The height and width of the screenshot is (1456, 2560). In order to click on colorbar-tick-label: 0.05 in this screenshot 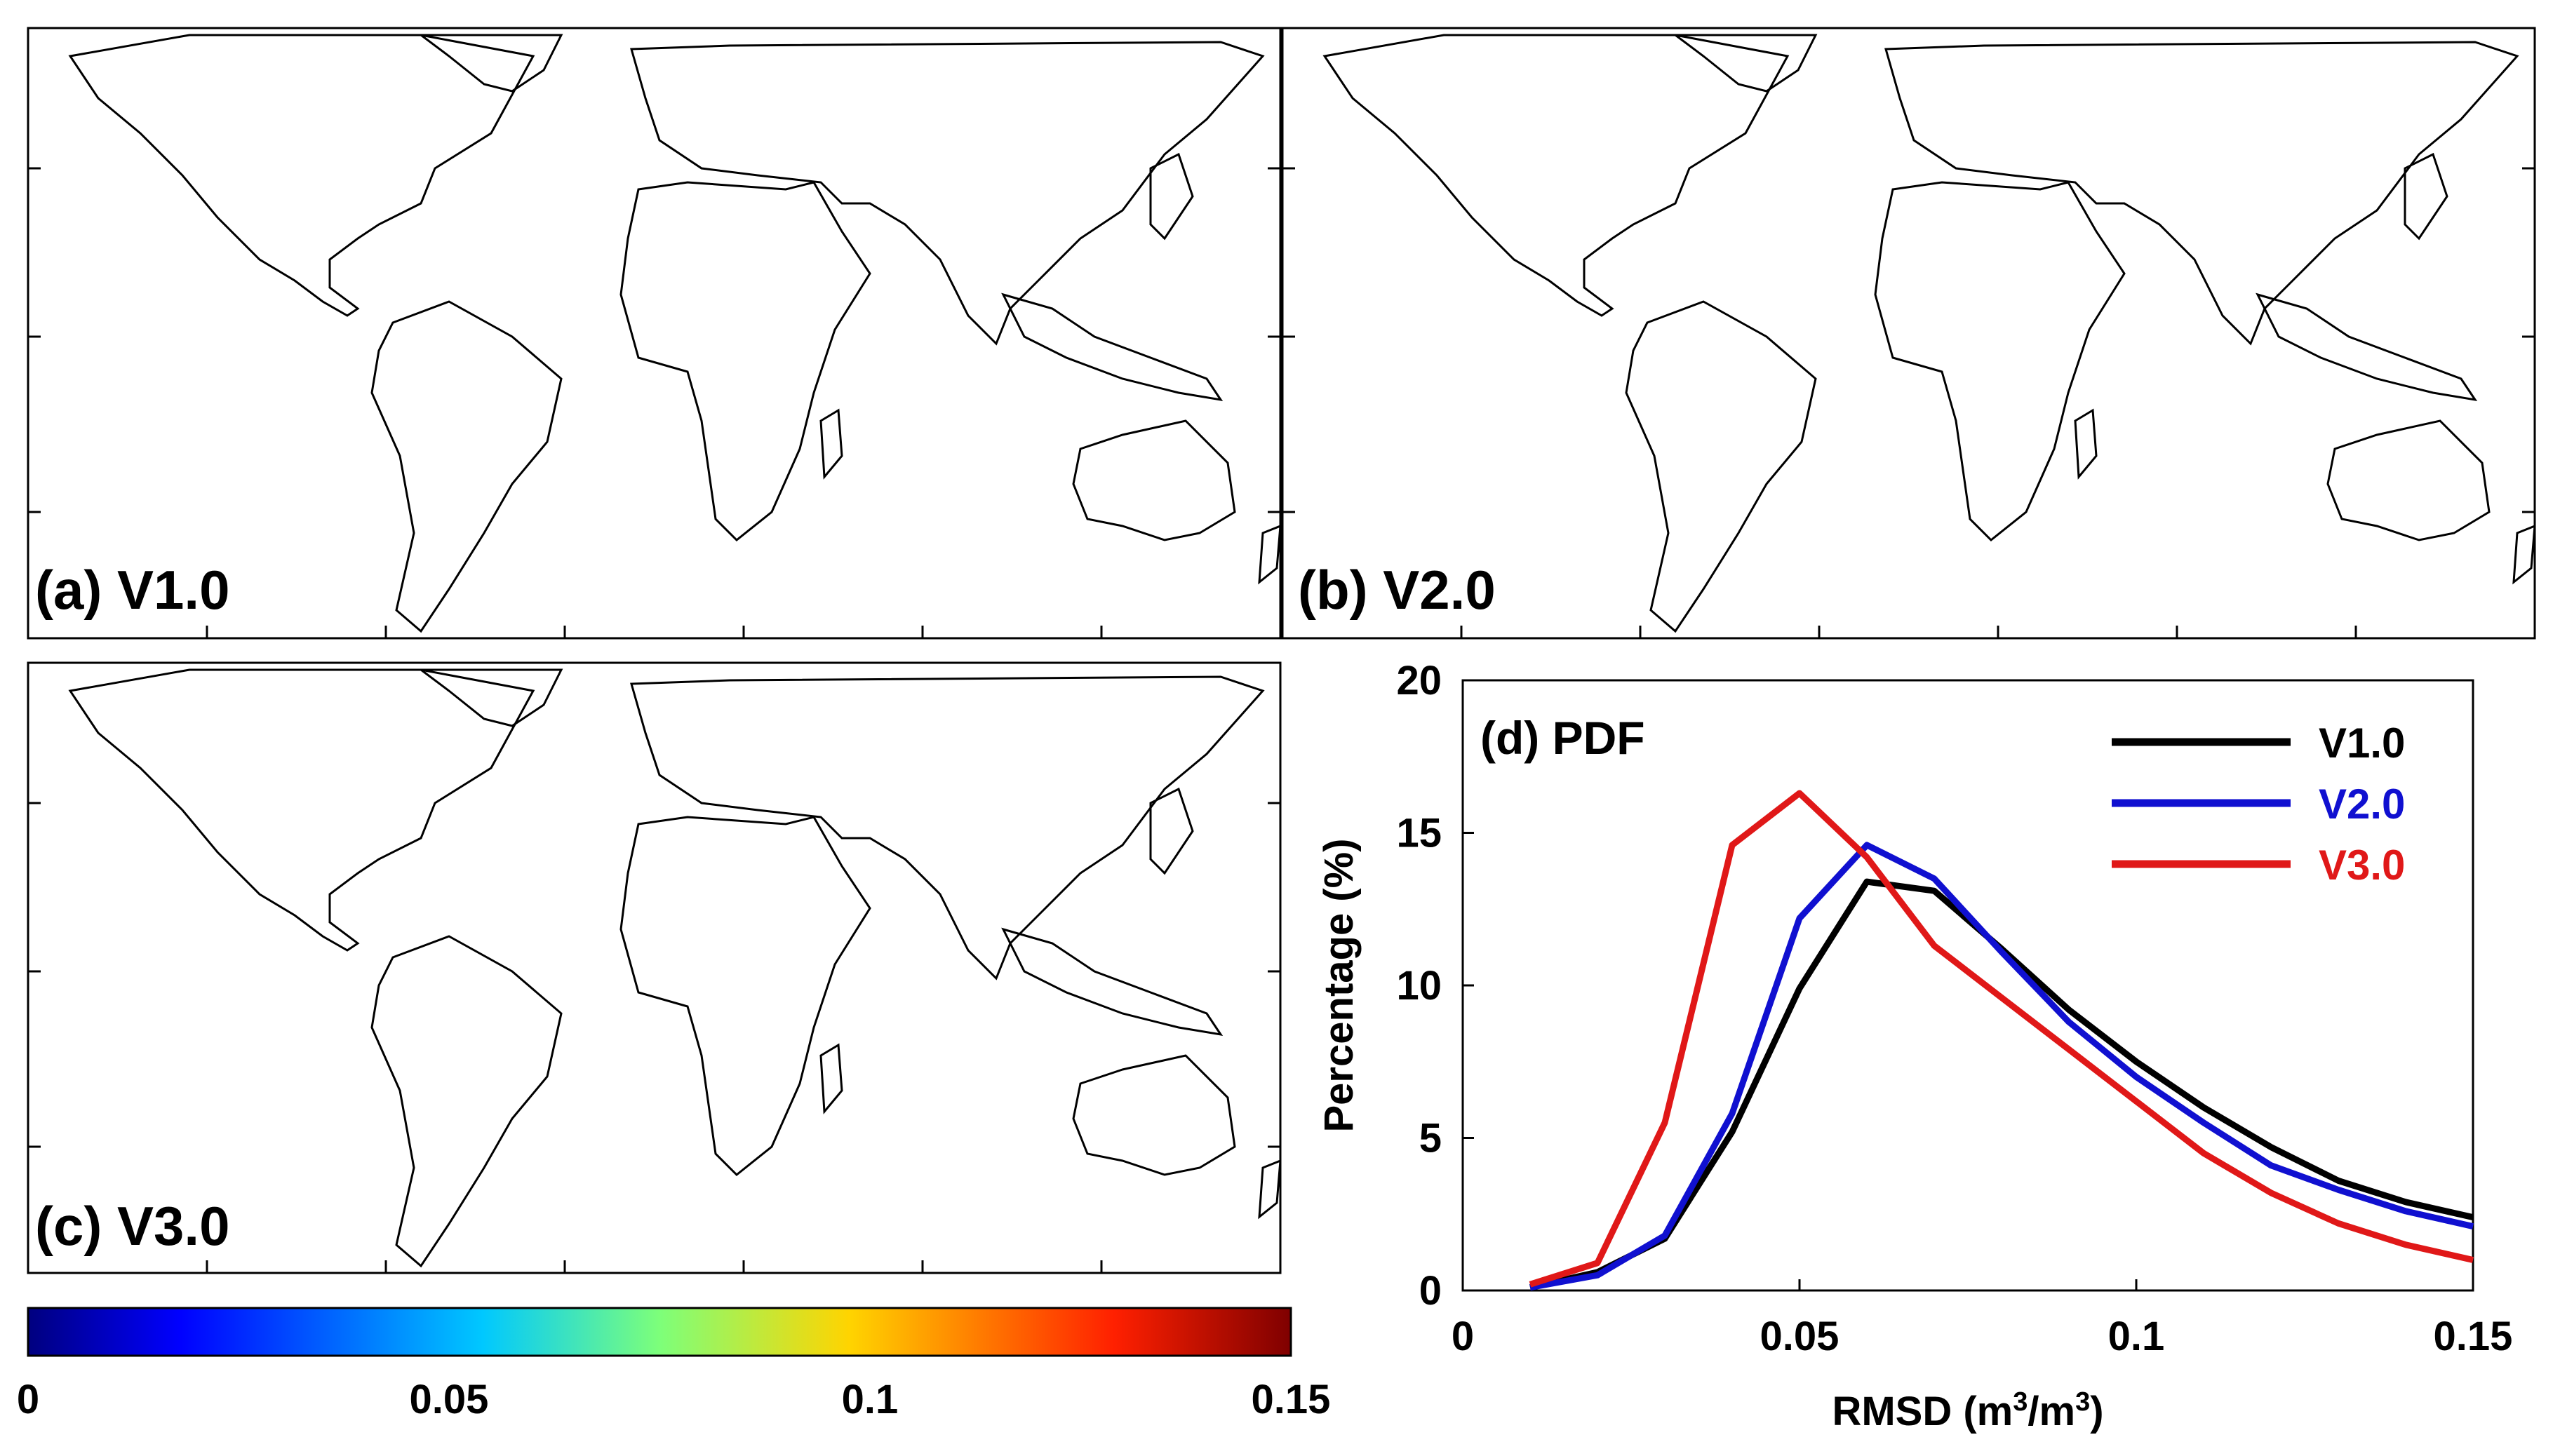, I will do `click(449, 1399)`.